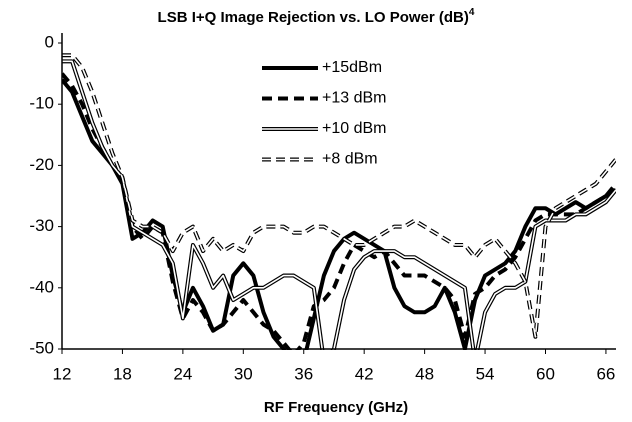 The height and width of the screenshot is (422, 632). Describe the element at coordinates (354, 98) in the screenshot. I see `legend-label: +13 dBm` at that location.